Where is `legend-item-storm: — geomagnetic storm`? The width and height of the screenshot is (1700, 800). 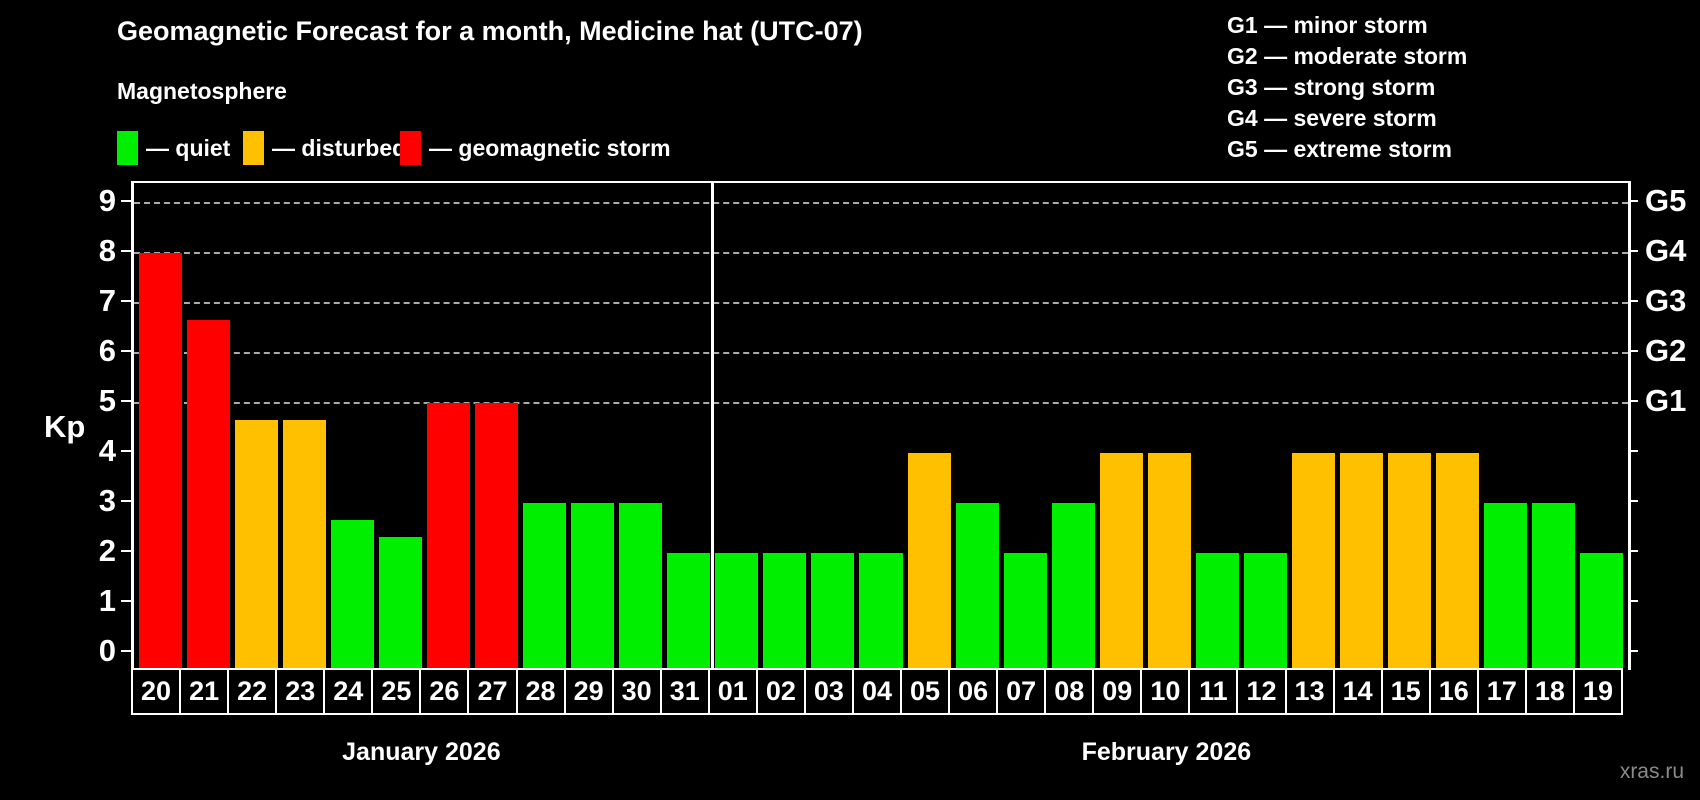 legend-item-storm: — geomagnetic storm is located at coordinates (535, 148).